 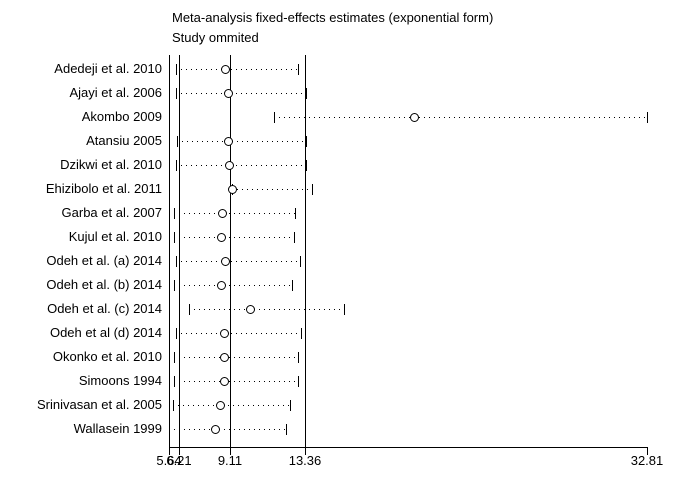 What do you see at coordinates (99, 404) in the screenshot?
I see `study-label-14: Srinivasan et al. 2005` at bounding box center [99, 404].